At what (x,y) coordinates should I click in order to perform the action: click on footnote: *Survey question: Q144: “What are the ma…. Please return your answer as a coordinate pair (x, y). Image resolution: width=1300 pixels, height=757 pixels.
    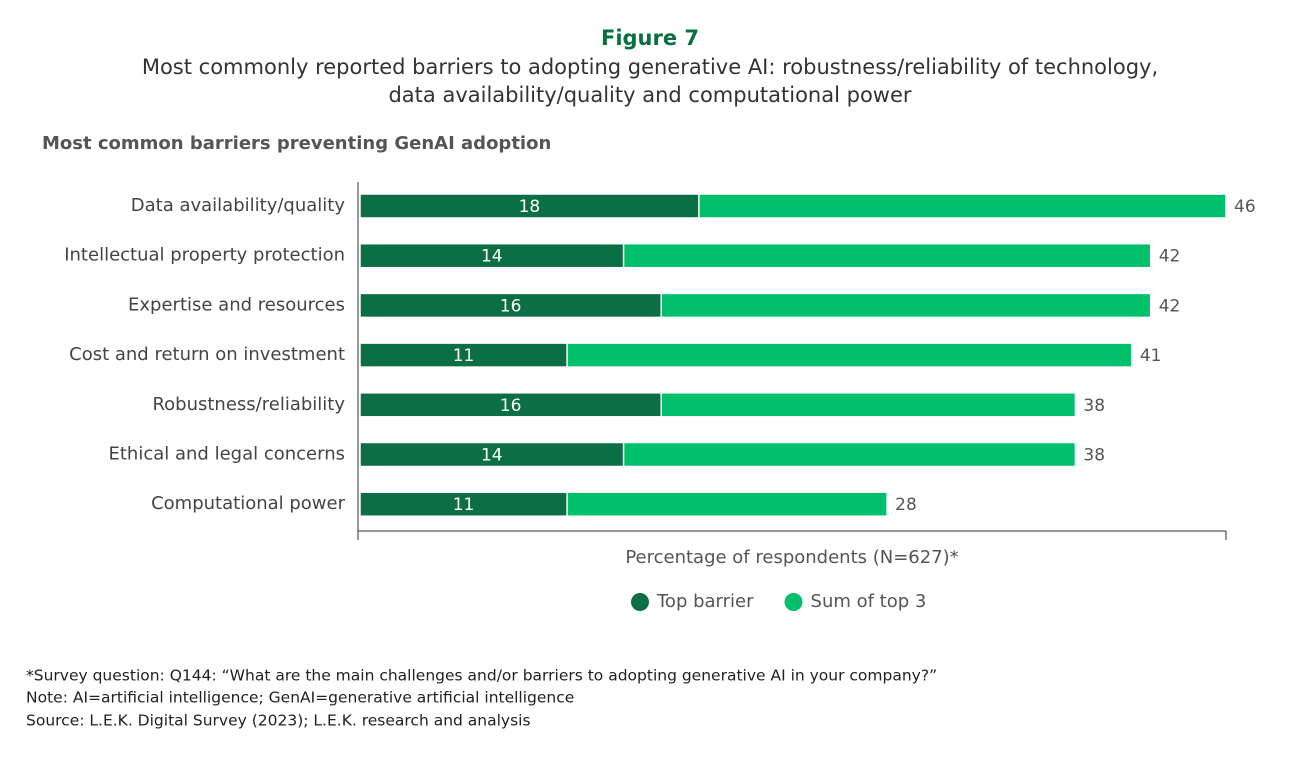
    Looking at the image, I should click on (481, 676).